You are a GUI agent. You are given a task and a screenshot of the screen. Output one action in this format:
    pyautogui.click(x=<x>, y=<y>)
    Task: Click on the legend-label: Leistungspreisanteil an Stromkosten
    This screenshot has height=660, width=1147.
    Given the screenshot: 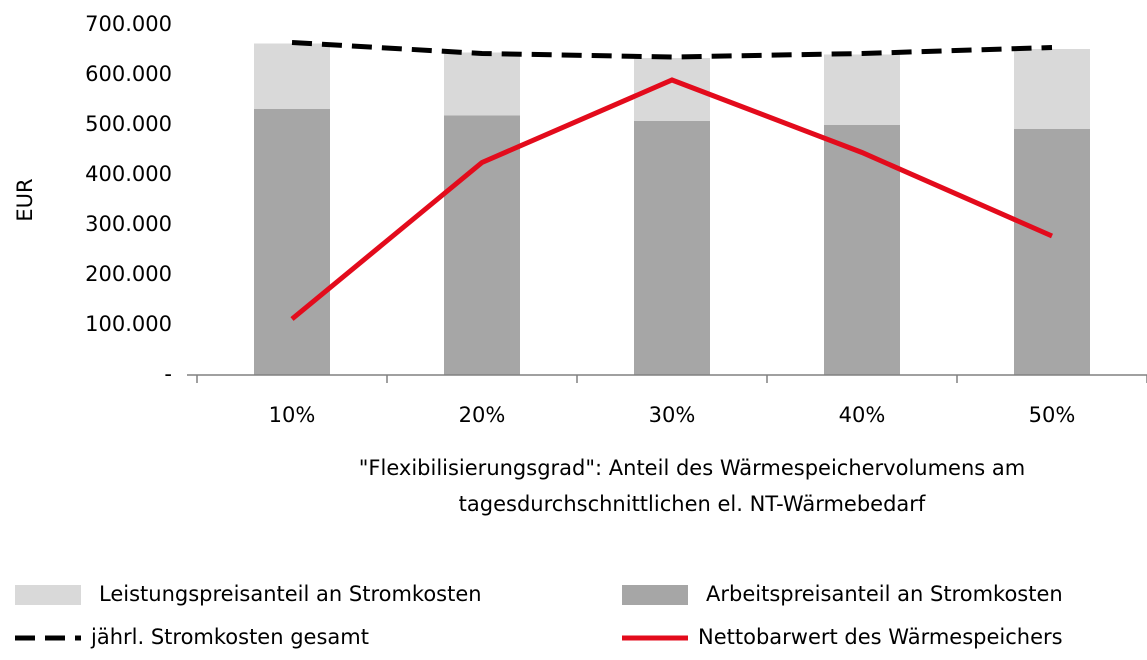 What is the action you would take?
    pyautogui.click(x=290, y=594)
    